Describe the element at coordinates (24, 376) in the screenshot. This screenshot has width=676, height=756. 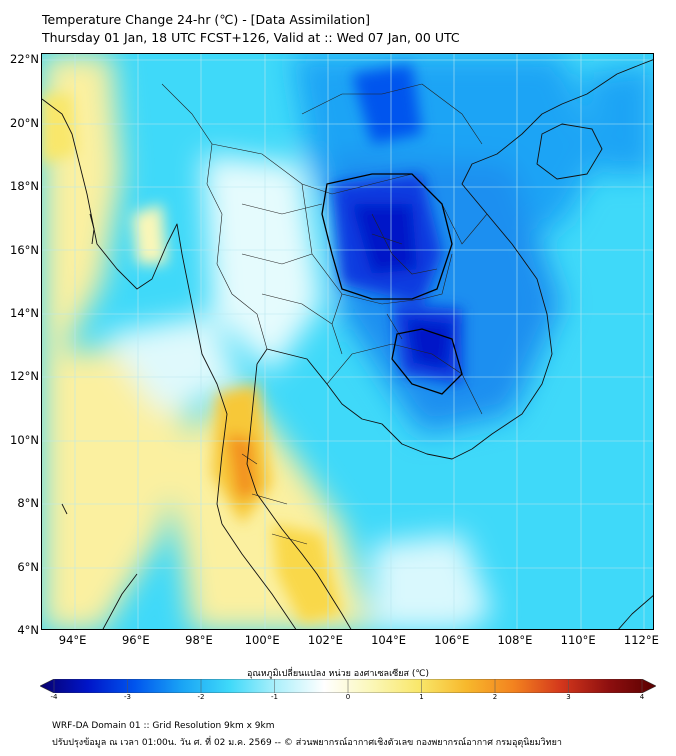
I see `lat-tick-label: 12°N` at that location.